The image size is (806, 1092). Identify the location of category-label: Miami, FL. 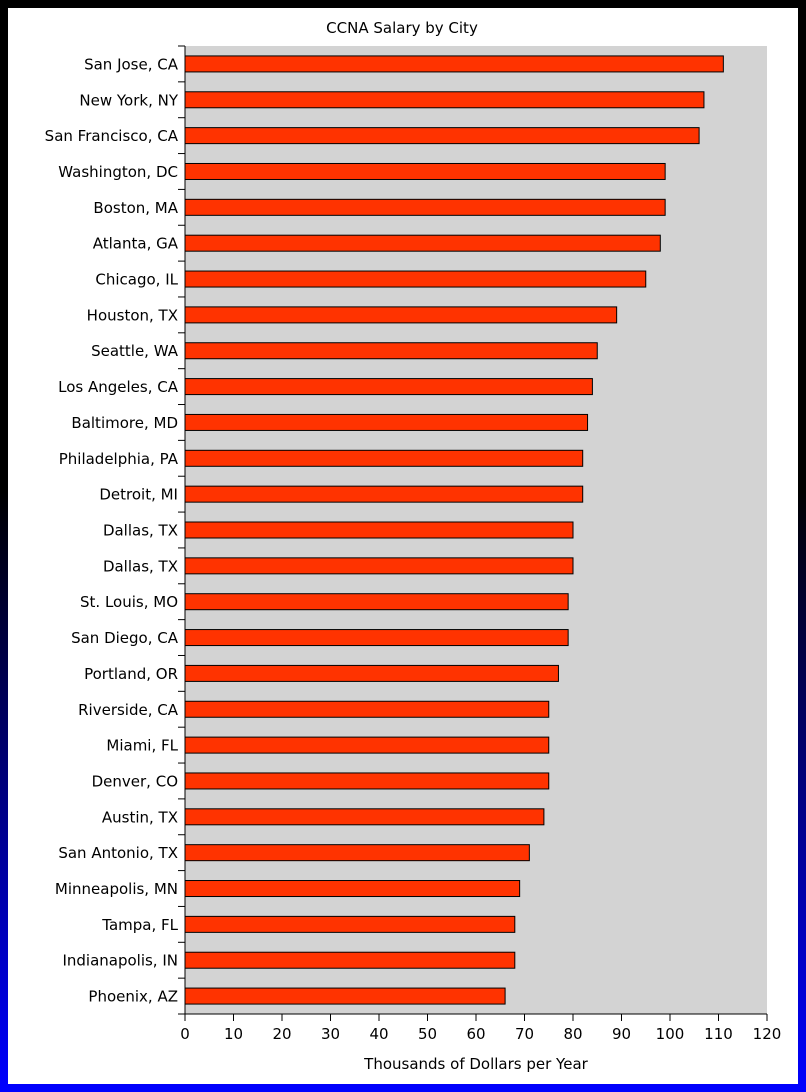
(142, 746).